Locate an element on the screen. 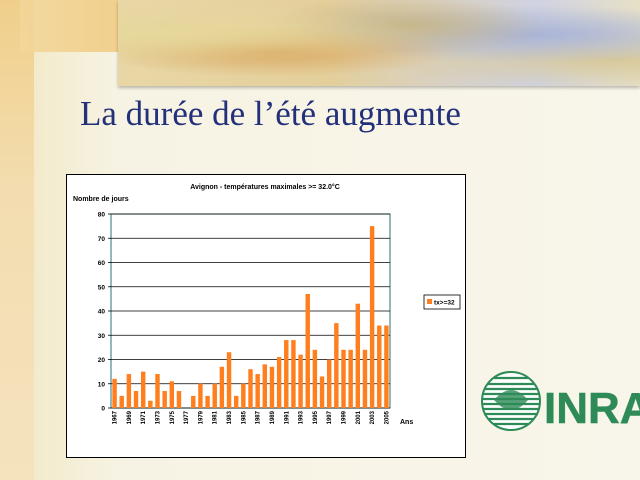 The width and height of the screenshot is (640, 480). legend-box is located at coordinates (442, 302).